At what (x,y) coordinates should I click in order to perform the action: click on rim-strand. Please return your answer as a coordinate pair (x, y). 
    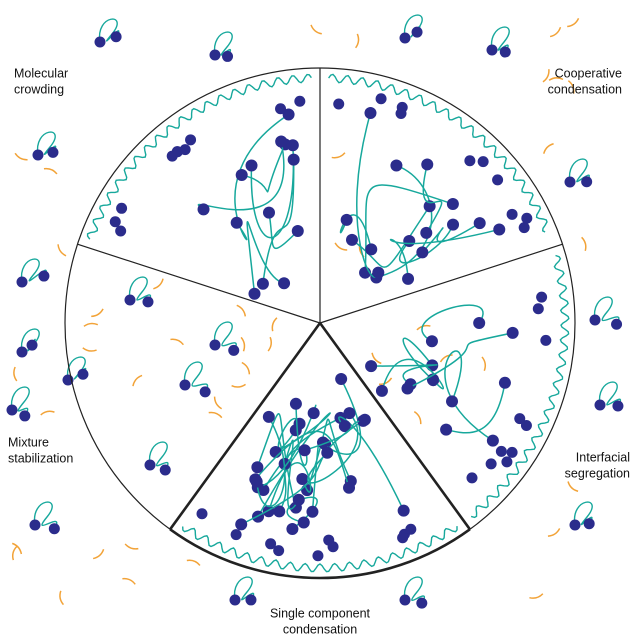
    Looking at the image, I should click on (520, 386).